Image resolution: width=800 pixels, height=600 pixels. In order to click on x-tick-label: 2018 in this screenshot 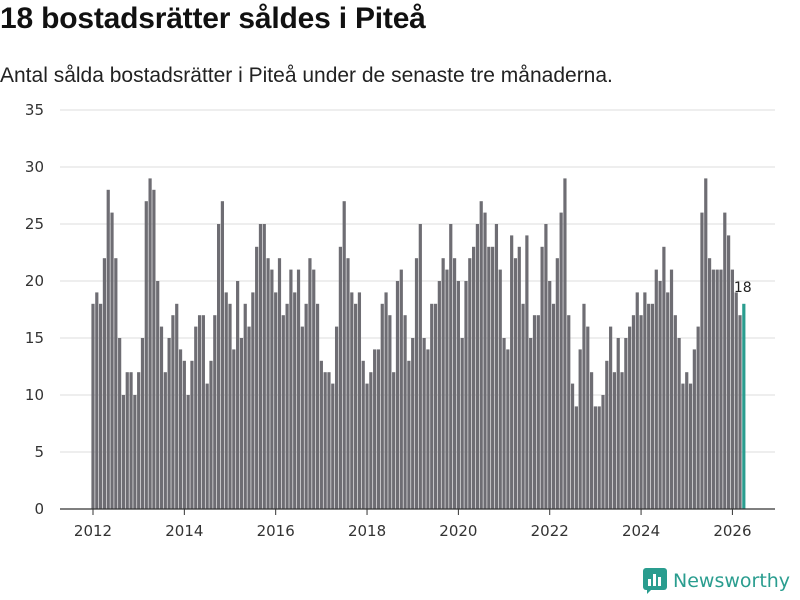, I will do `click(367, 531)`.